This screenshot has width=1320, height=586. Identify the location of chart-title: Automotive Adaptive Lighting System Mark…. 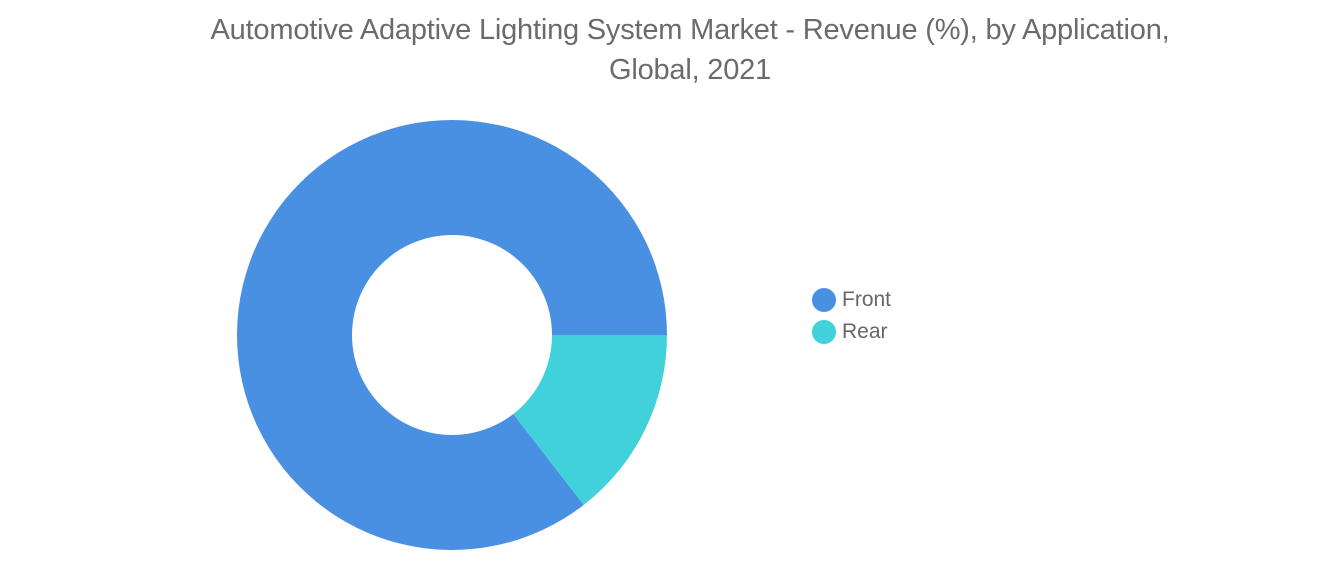
(660, 50).